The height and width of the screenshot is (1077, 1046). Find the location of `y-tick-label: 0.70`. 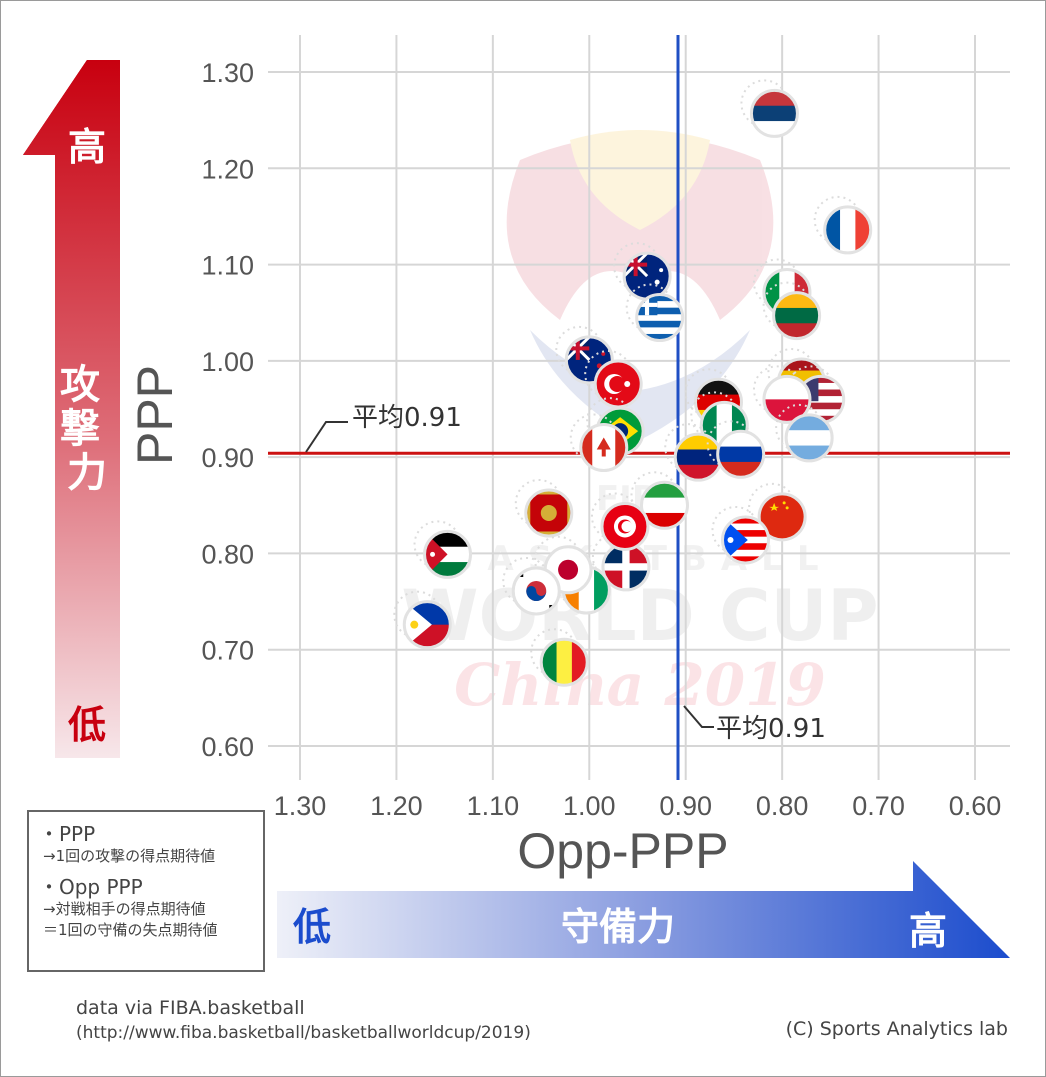

y-tick-label: 0.70 is located at coordinates (227, 651).